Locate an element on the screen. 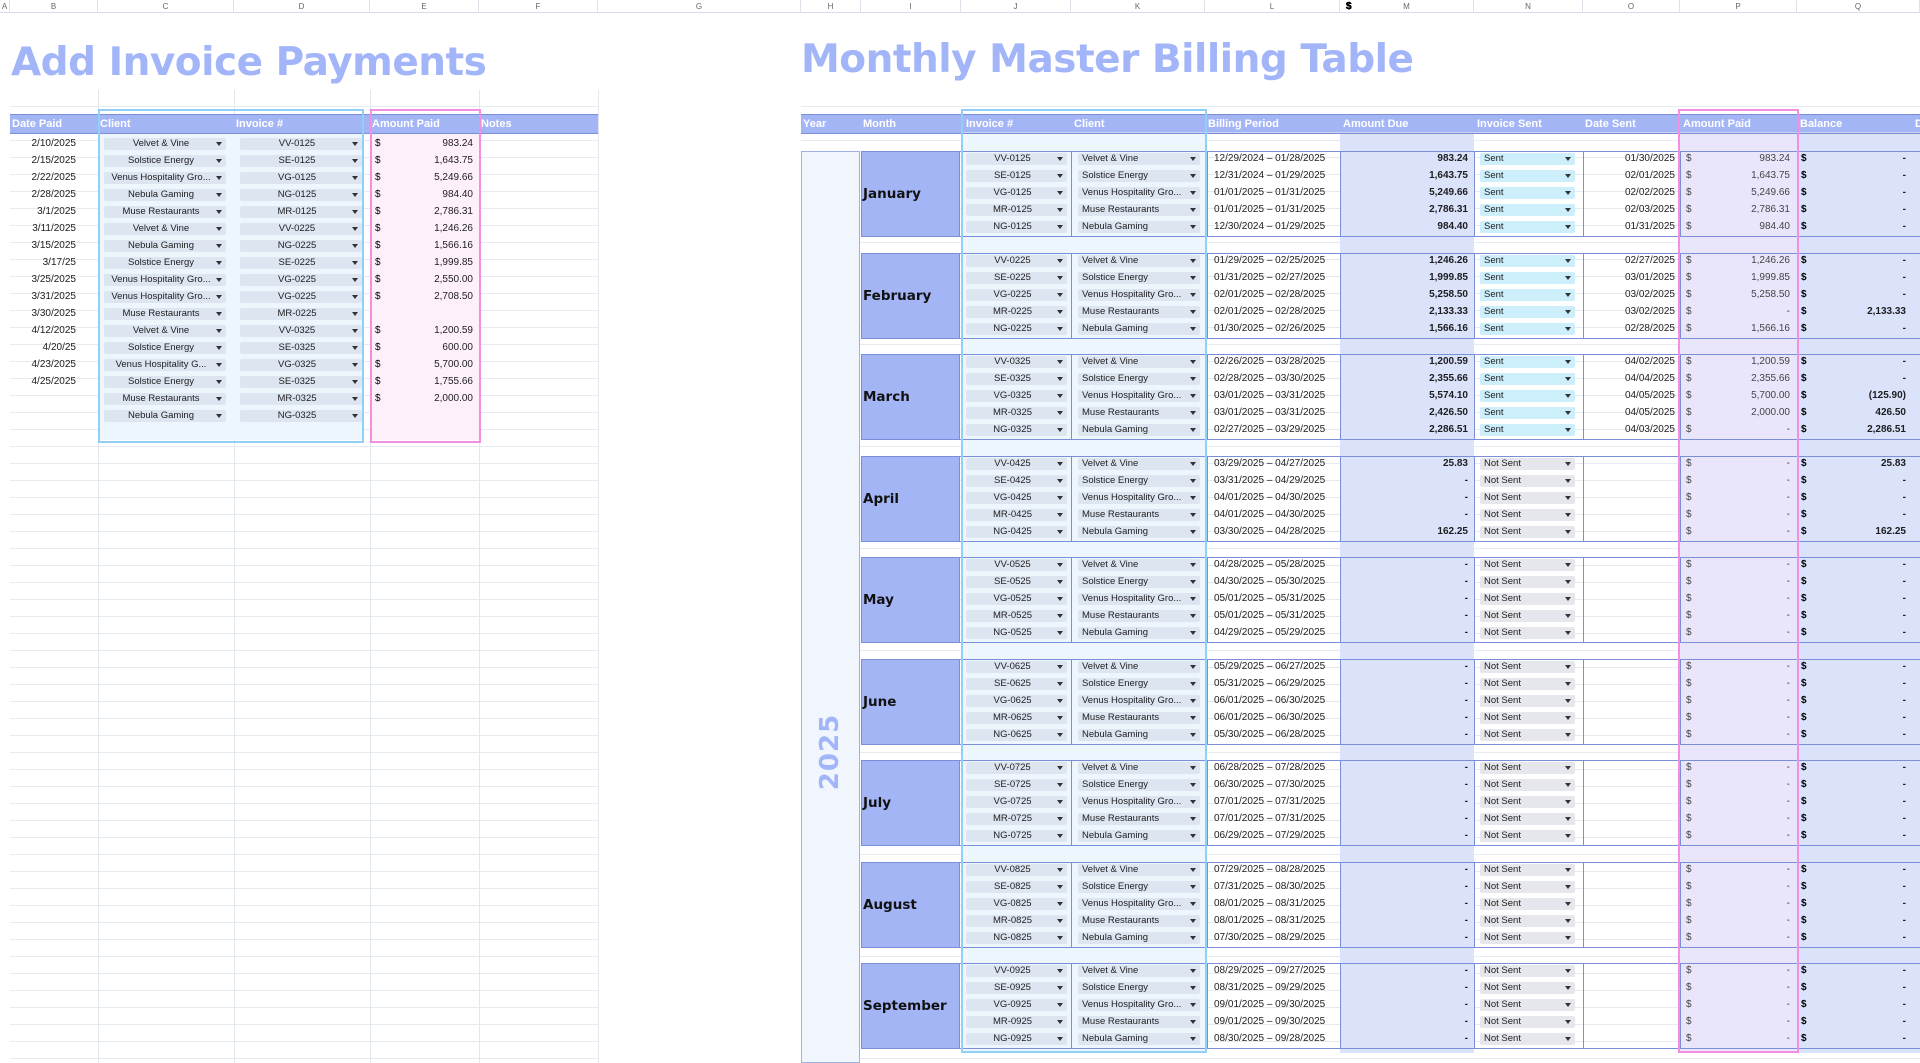  invoice-number-dropdown: NG-0825 is located at coordinates (1016, 938).